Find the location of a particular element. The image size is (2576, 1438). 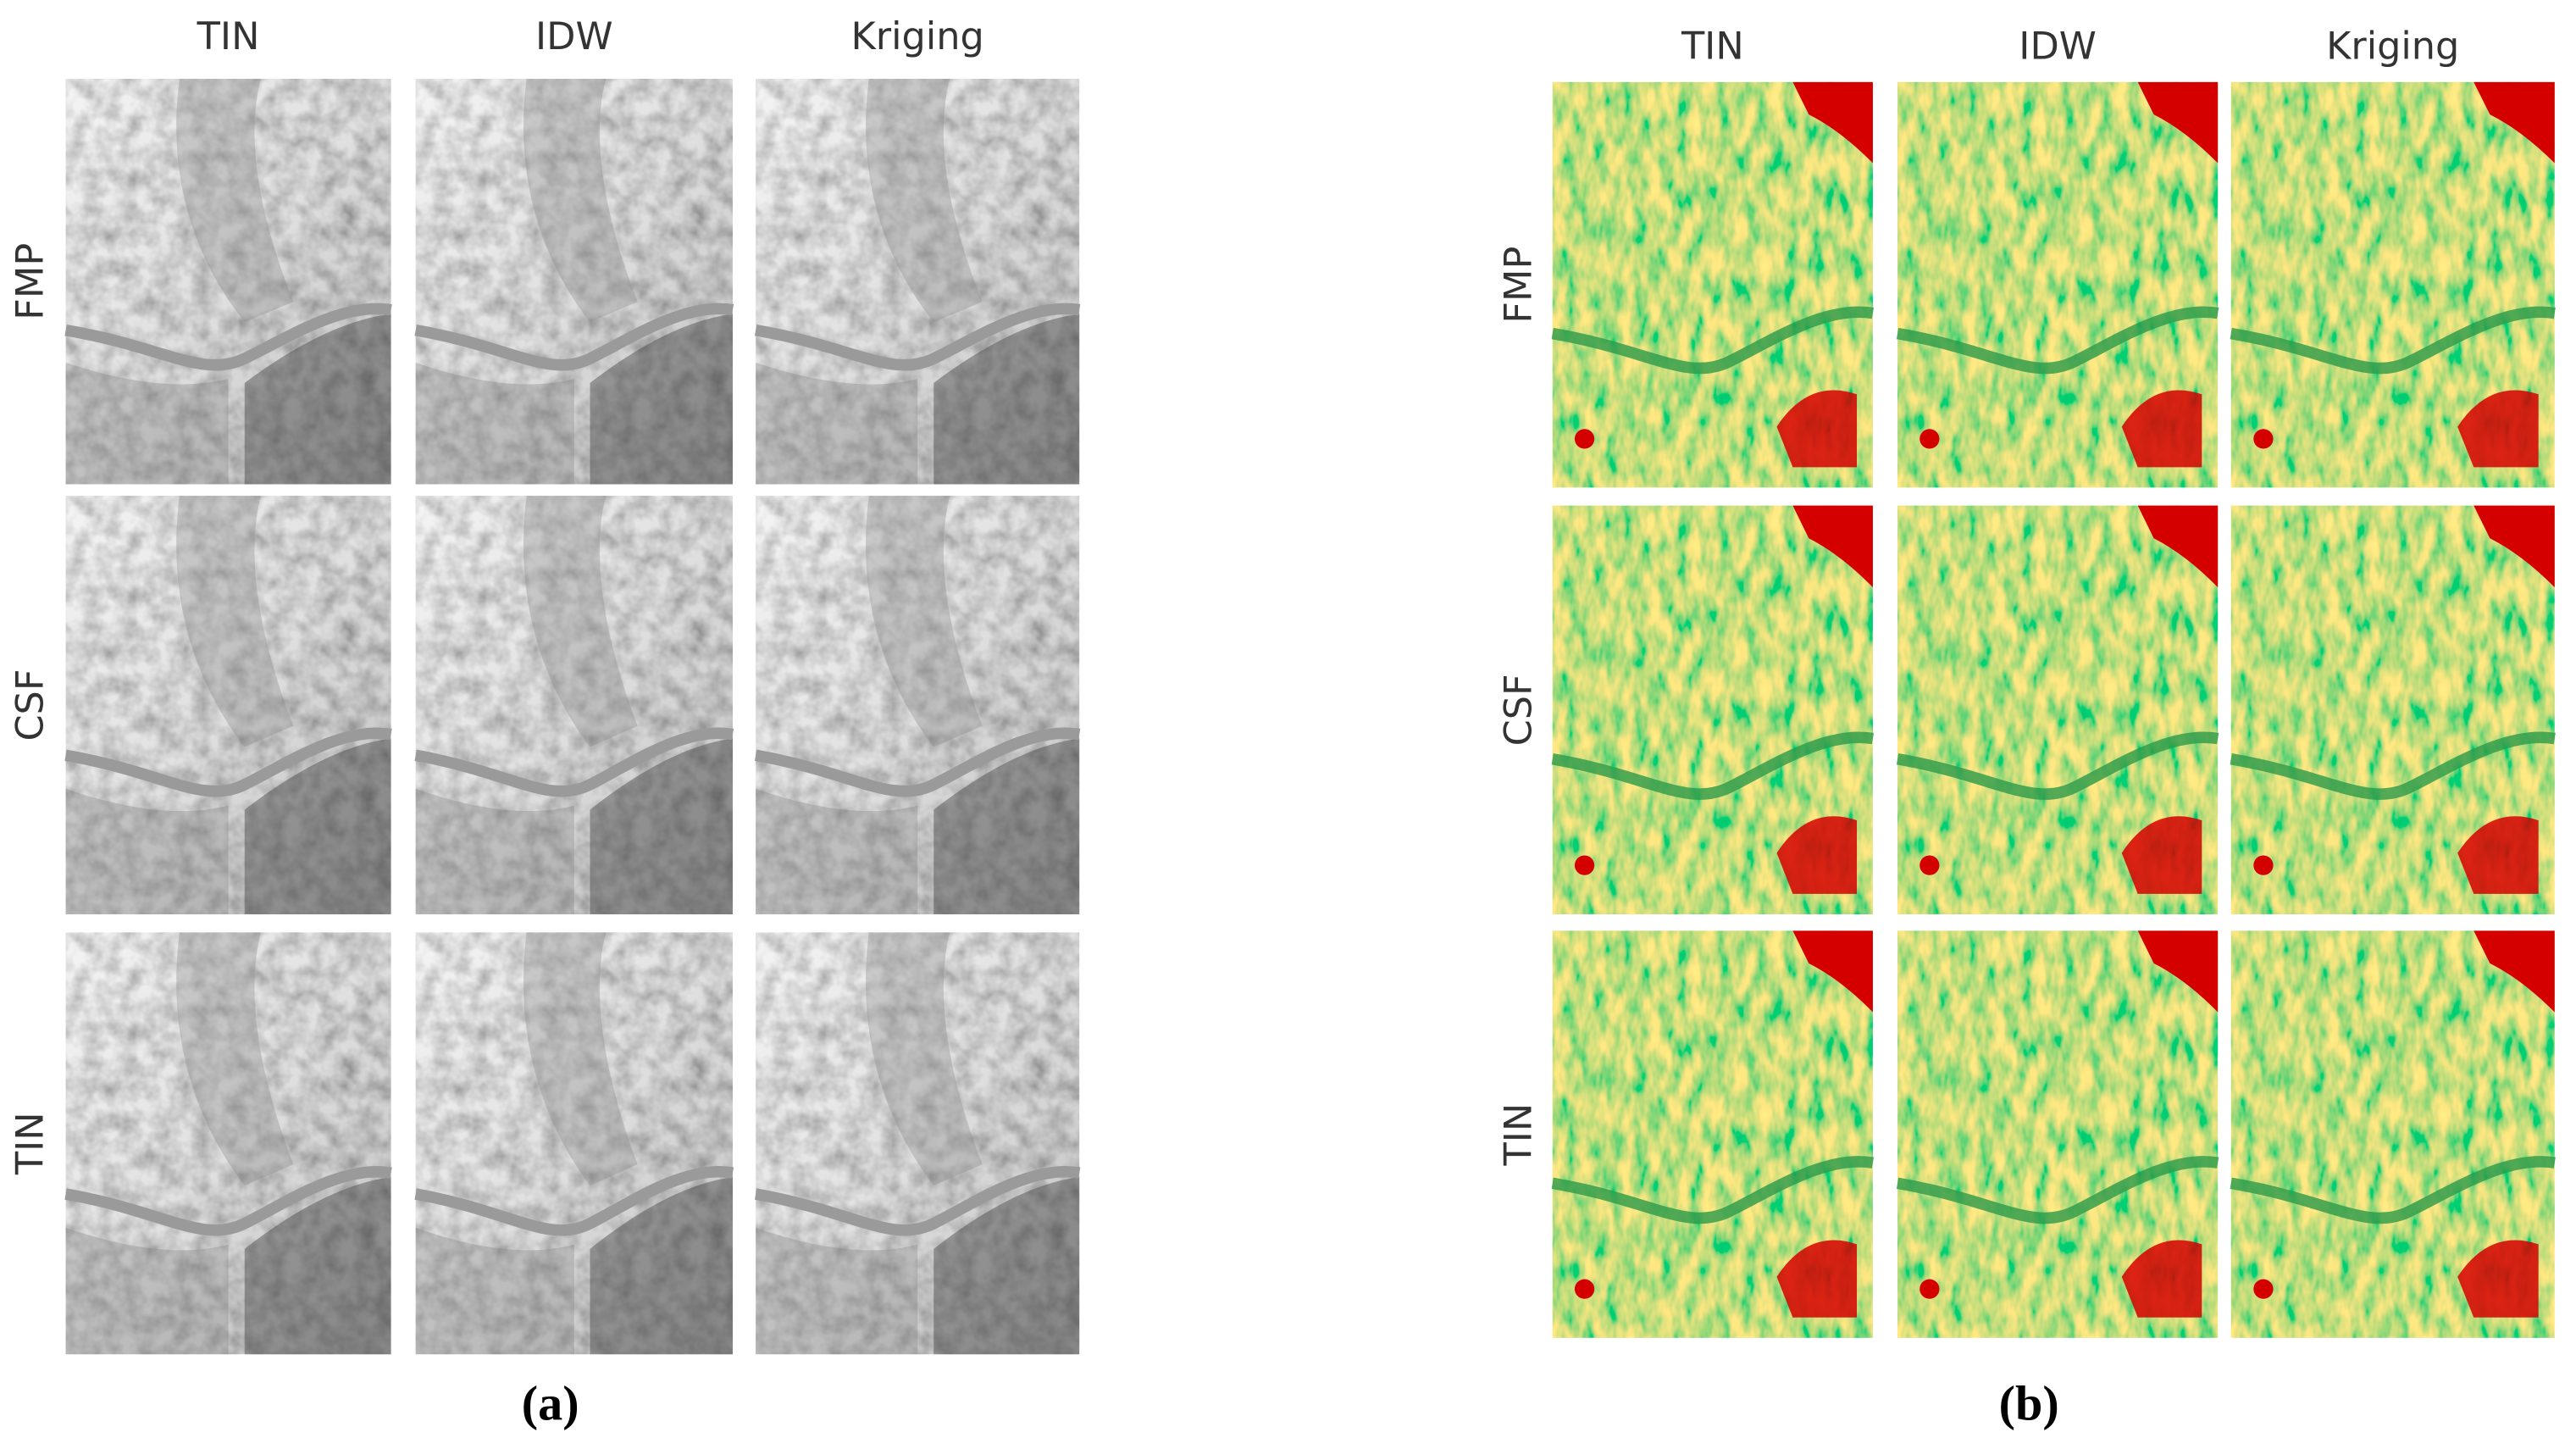

row-header: CSF is located at coordinates (30, 705).